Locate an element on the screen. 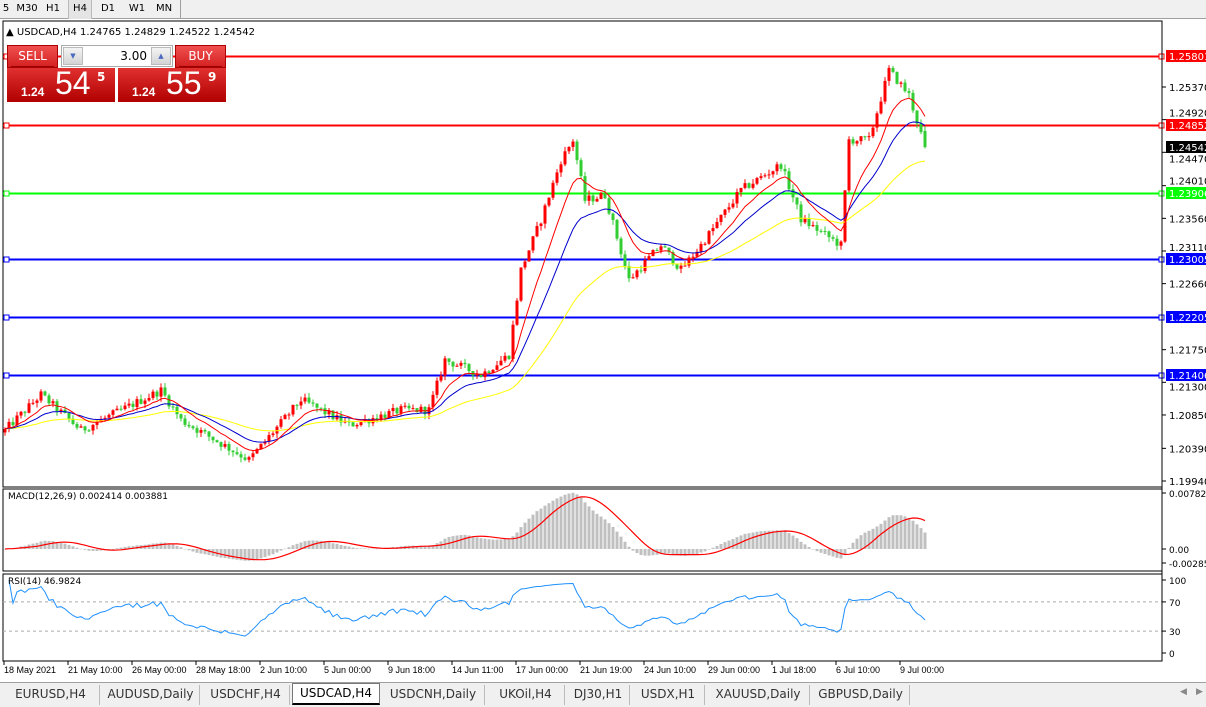  tab-audusd-daily: AUDUSD,Daily is located at coordinates (151, 695).